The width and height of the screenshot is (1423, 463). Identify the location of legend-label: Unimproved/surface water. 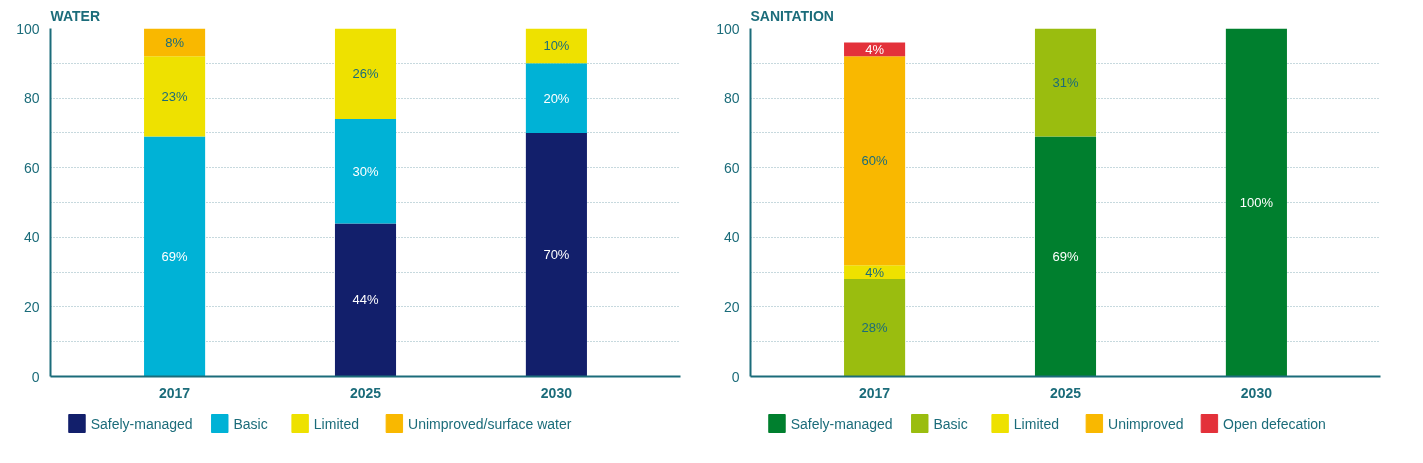
(490, 423).